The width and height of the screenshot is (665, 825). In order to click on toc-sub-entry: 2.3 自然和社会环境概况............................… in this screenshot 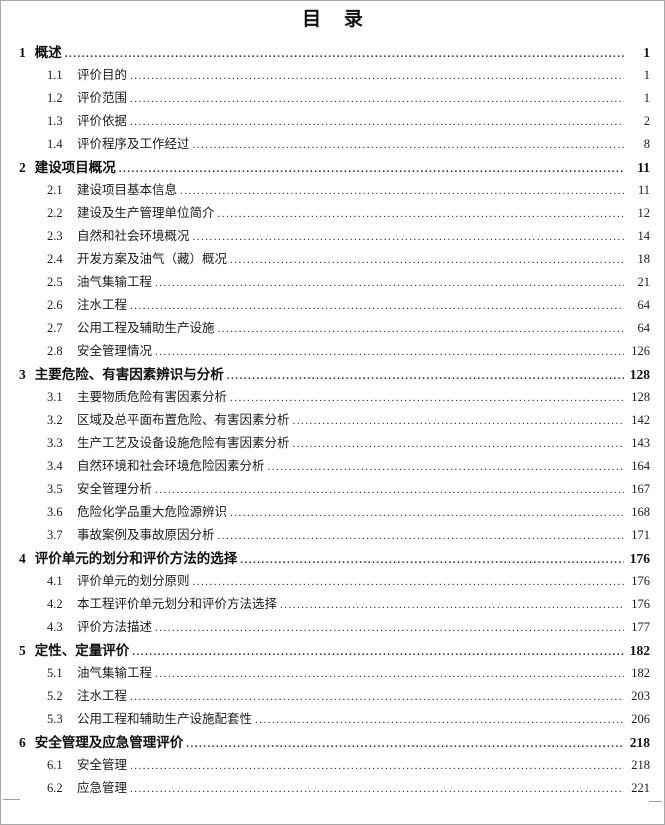, I will do `click(334, 236)`.